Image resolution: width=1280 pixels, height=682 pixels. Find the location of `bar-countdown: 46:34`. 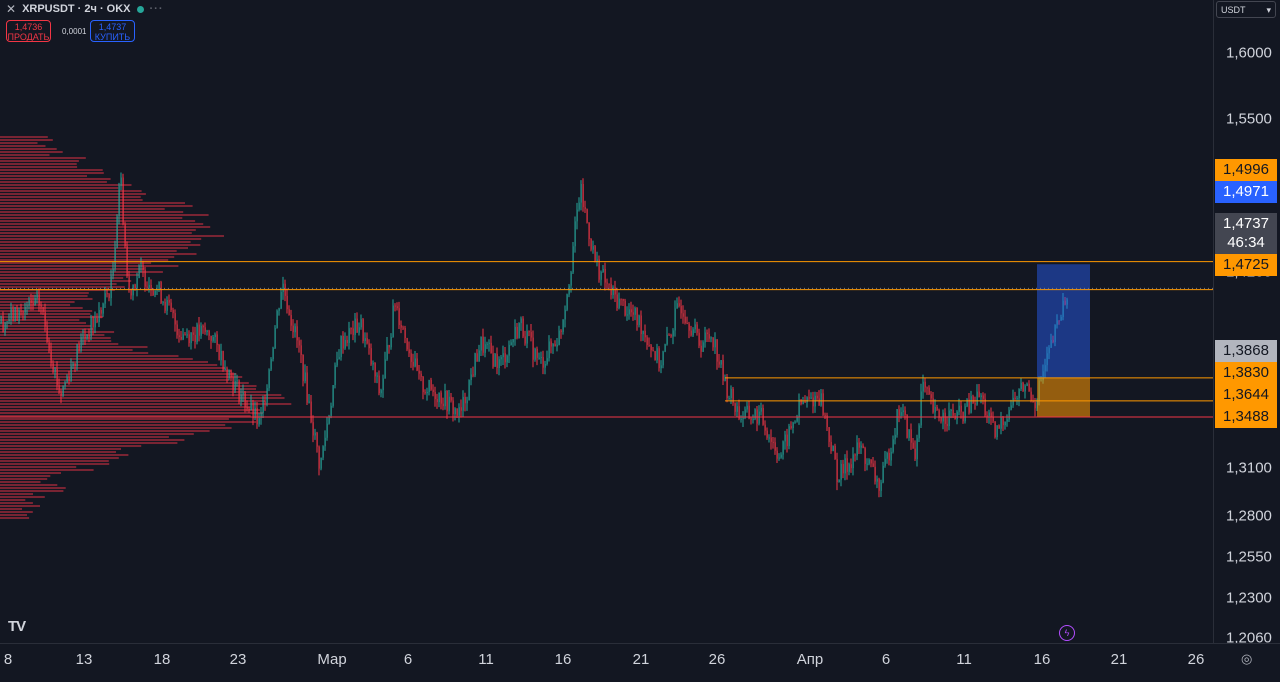

bar-countdown: 46:34 is located at coordinates (1246, 243).